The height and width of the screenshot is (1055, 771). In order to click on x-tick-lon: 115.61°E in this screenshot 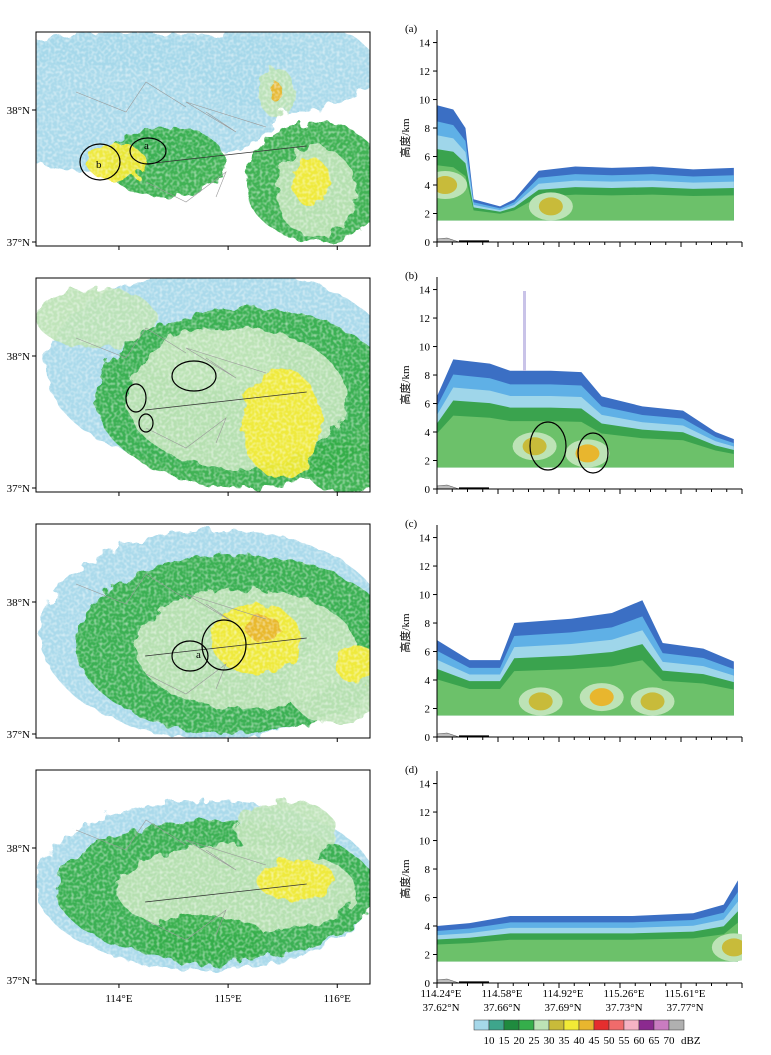, I will do `click(685, 994)`.